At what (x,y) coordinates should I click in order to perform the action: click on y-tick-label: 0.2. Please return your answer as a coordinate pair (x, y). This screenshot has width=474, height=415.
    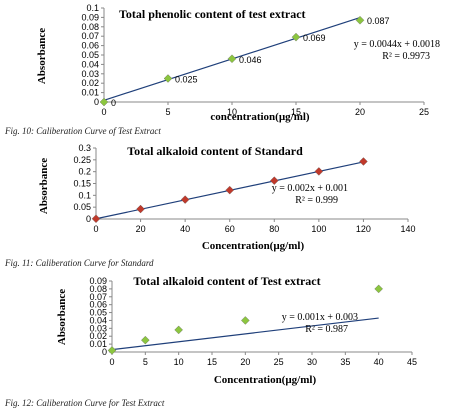
    Looking at the image, I should click on (84, 172).